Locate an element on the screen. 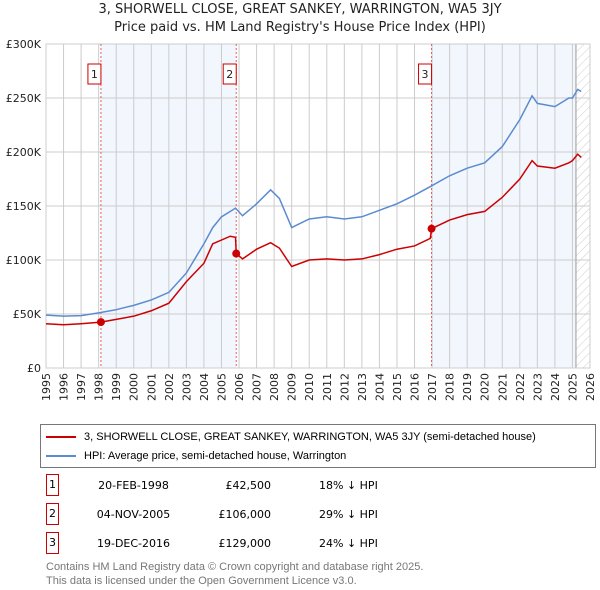 The image size is (600, 590). x-tick-label: 2013 is located at coordinates (362, 387).